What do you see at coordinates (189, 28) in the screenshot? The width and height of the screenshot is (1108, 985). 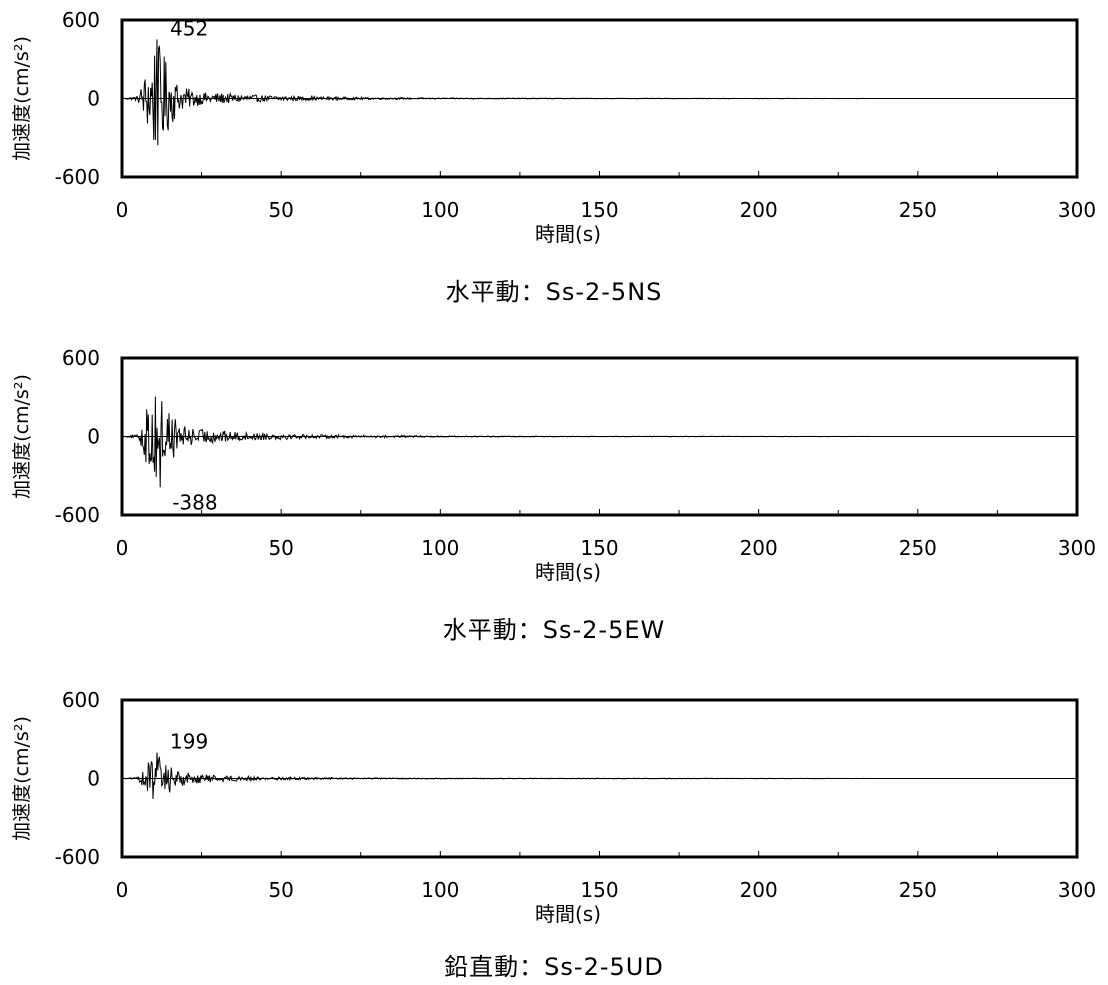 I see `peak-label: 452` at bounding box center [189, 28].